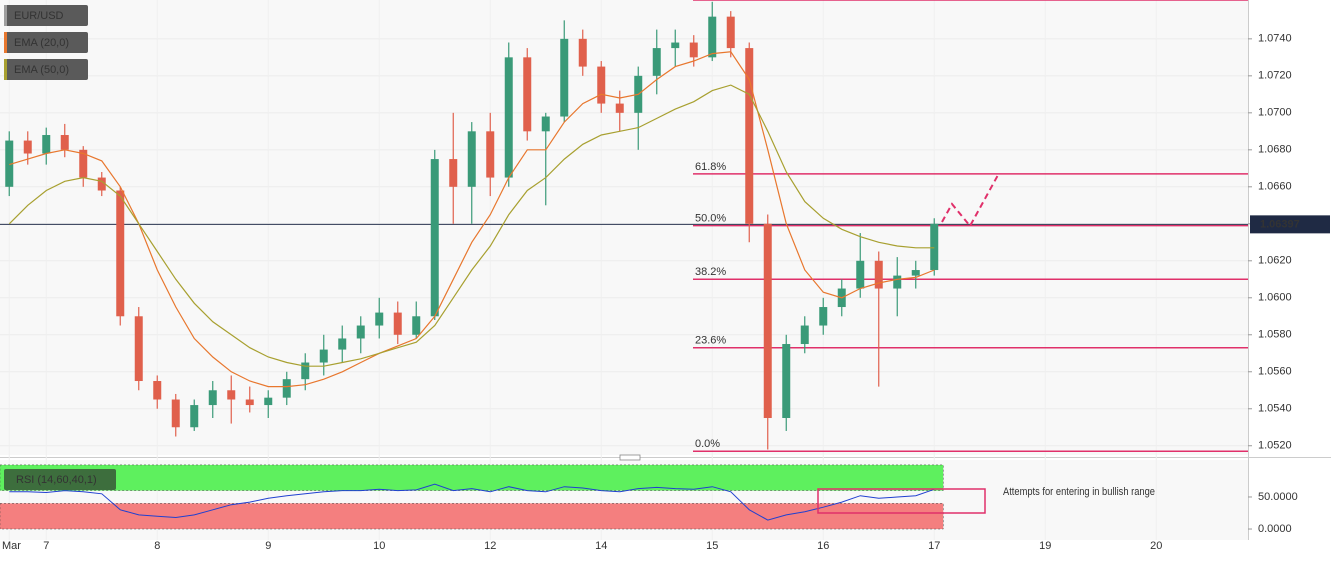 This screenshot has width=1331, height=563. Describe the element at coordinates (1275, 529) in the screenshot. I see `y-tick-label: 0.0000` at that location.